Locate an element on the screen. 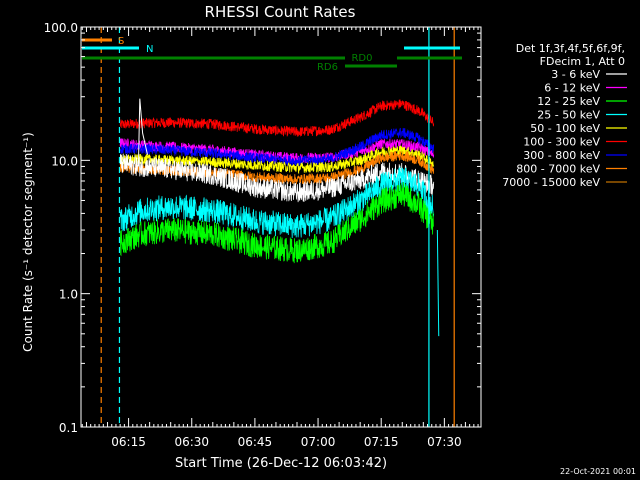  x-tick-label: 06:15 is located at coordinates (128, 442).